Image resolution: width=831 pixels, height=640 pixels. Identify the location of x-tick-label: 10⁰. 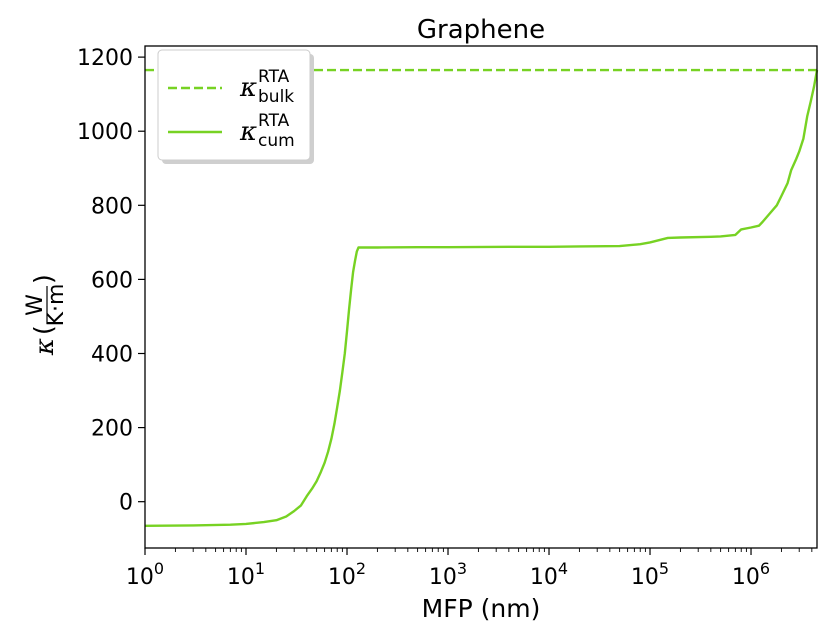
(145, 574).